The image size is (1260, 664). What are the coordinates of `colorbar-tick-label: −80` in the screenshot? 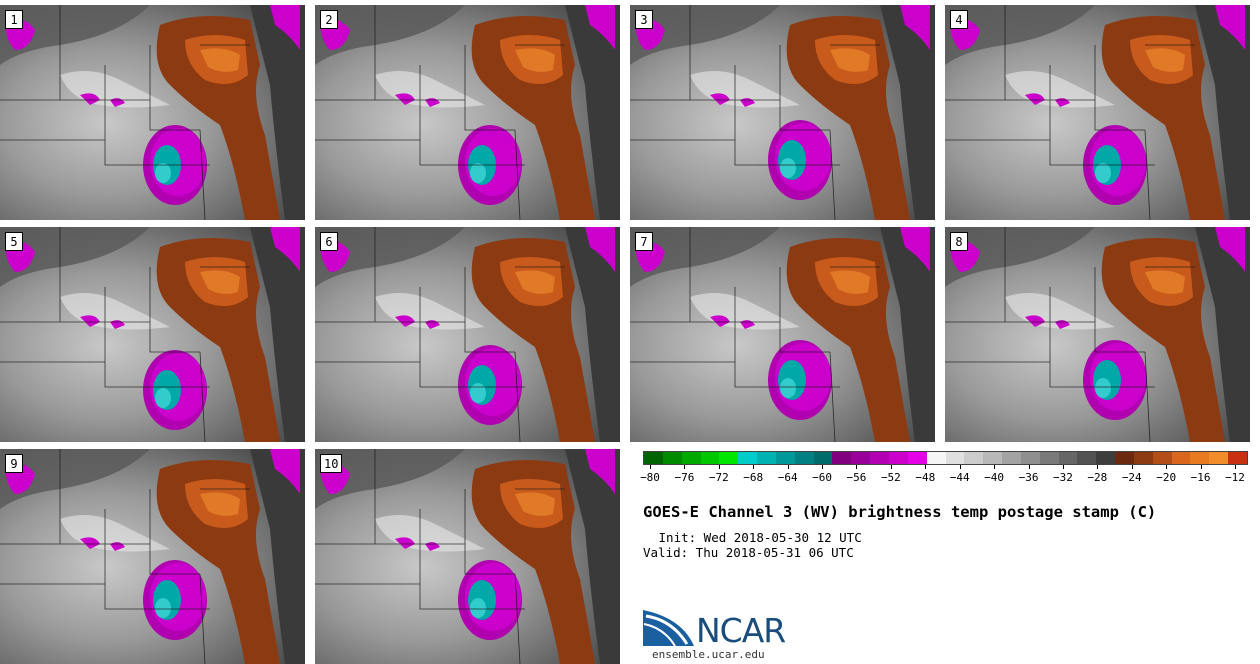 It's located at (650, 477).